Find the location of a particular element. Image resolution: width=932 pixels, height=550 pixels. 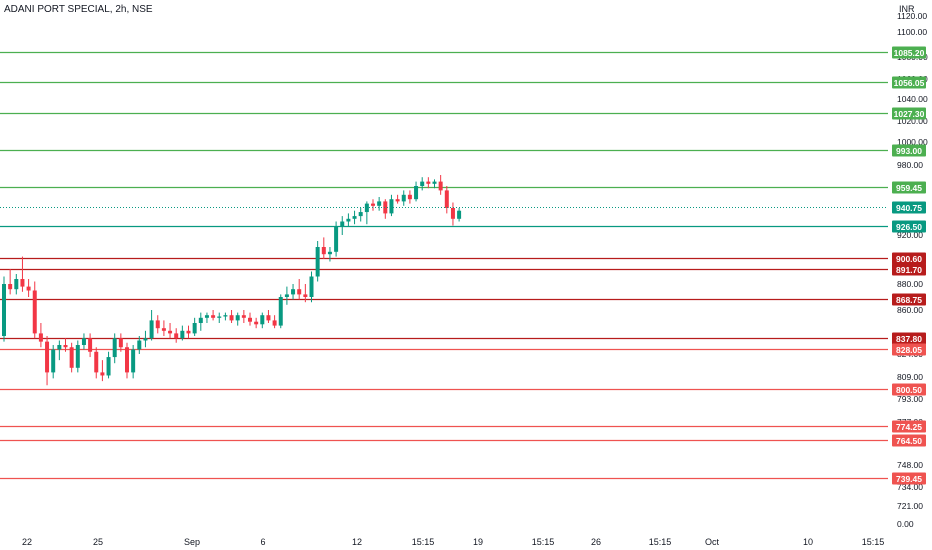

current-price-badge is located at coordinates (909, 207).